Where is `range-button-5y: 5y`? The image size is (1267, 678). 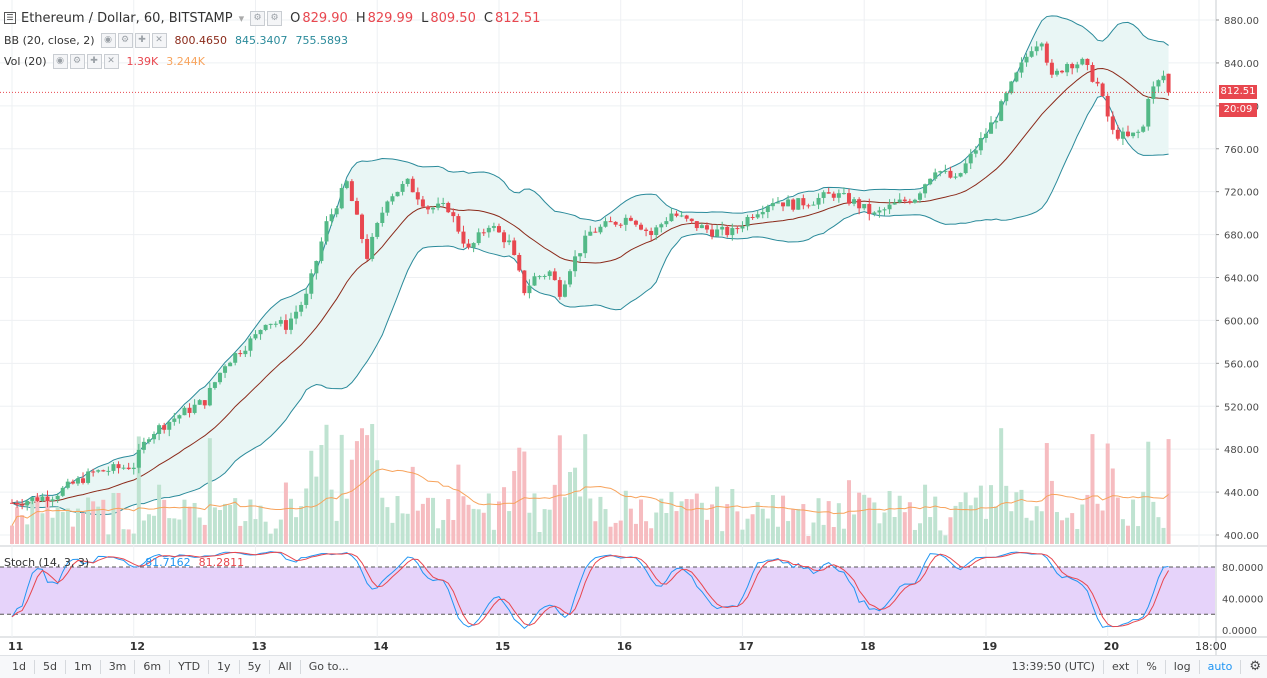 range-button-5y: 5y is located at coordinates (254, 666).